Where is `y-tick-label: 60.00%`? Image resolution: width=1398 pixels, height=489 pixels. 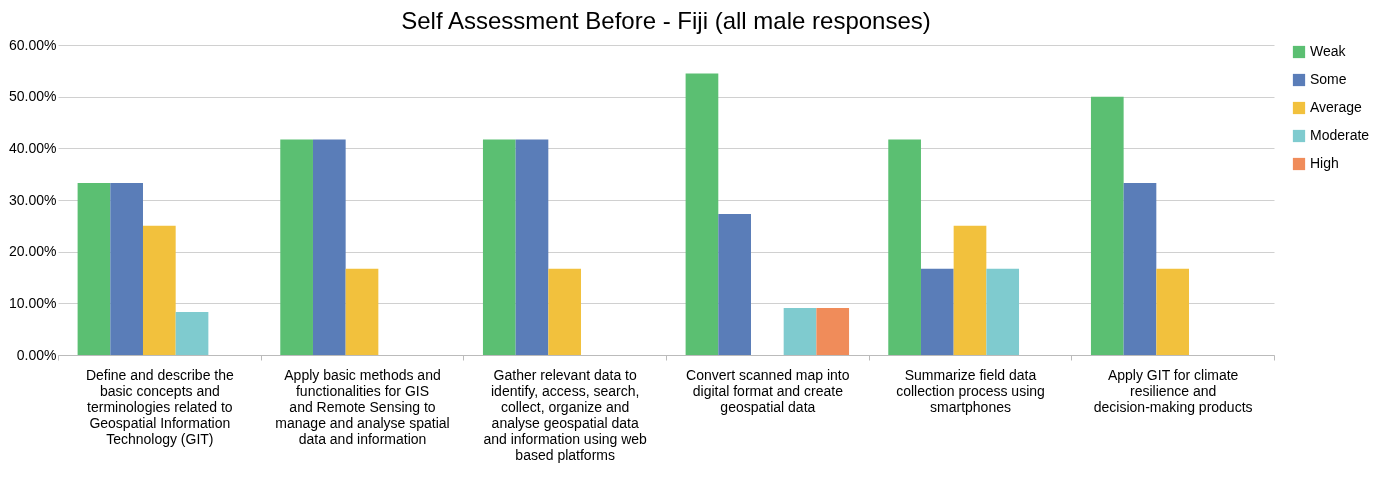 y-tick-label: 60.00% is located at coordinates (33, 44).